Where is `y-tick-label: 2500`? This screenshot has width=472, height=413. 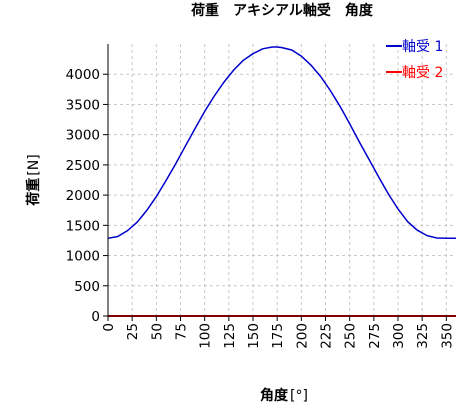
y-tick-label: 2500 is located at coordinates (83, 166).